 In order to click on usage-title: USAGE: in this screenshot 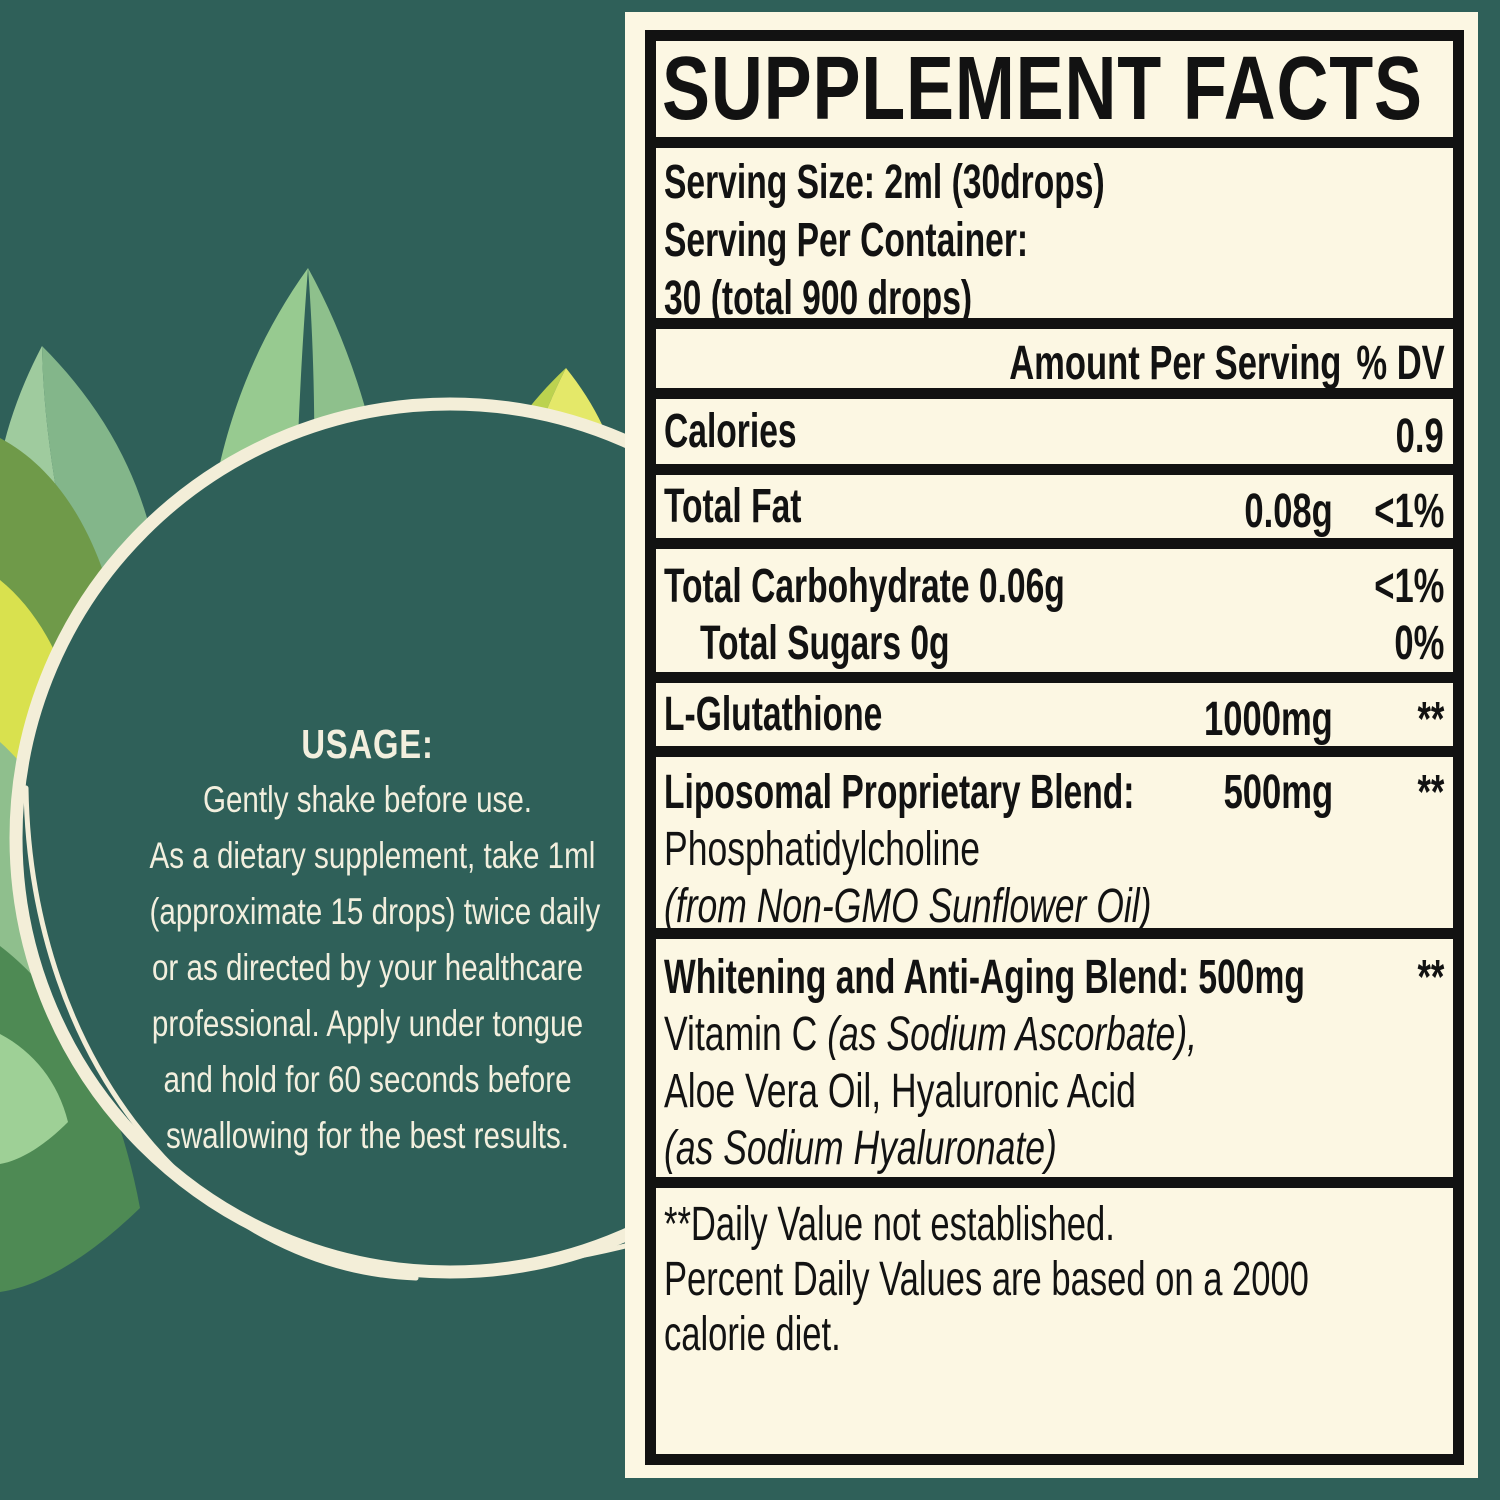, I will do `click(367, 744)`.